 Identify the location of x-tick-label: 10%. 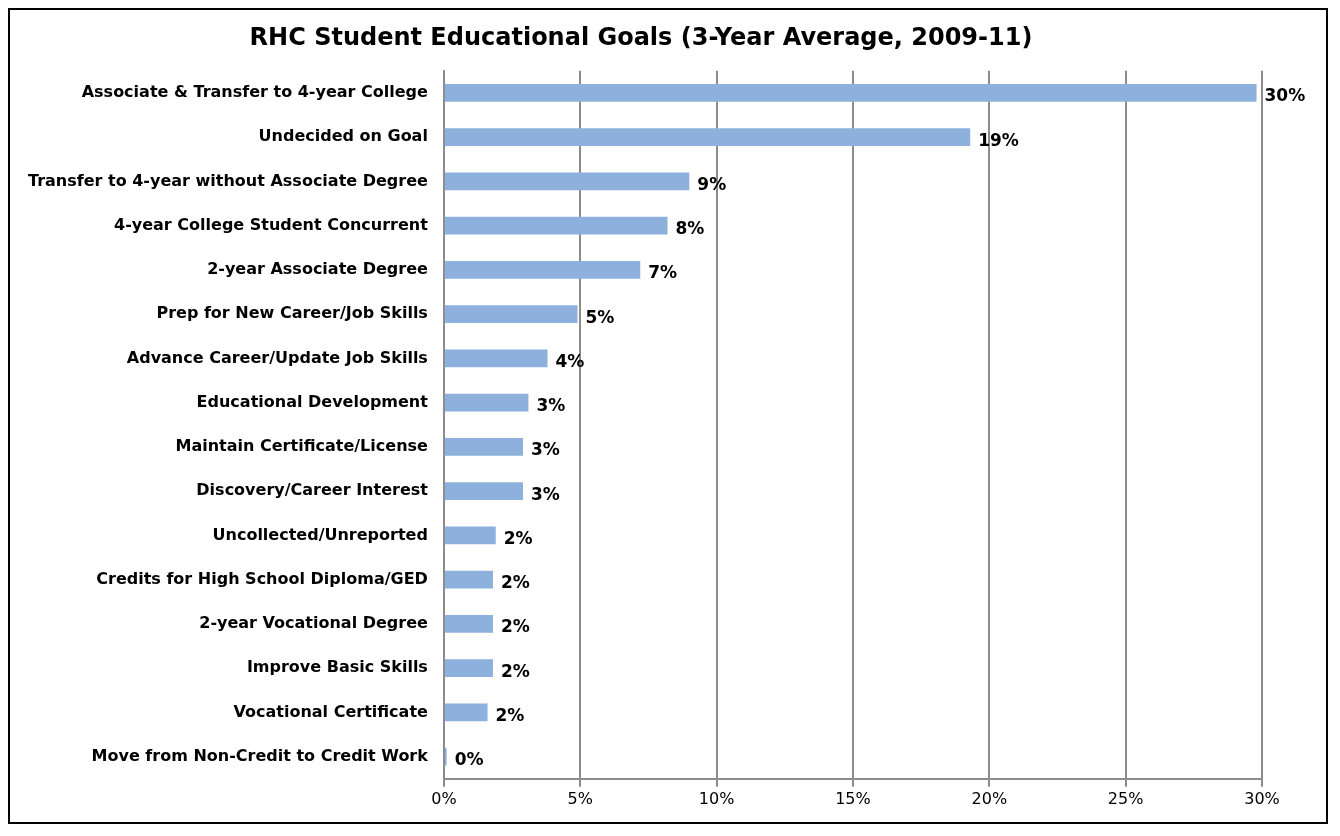
(716, 798).